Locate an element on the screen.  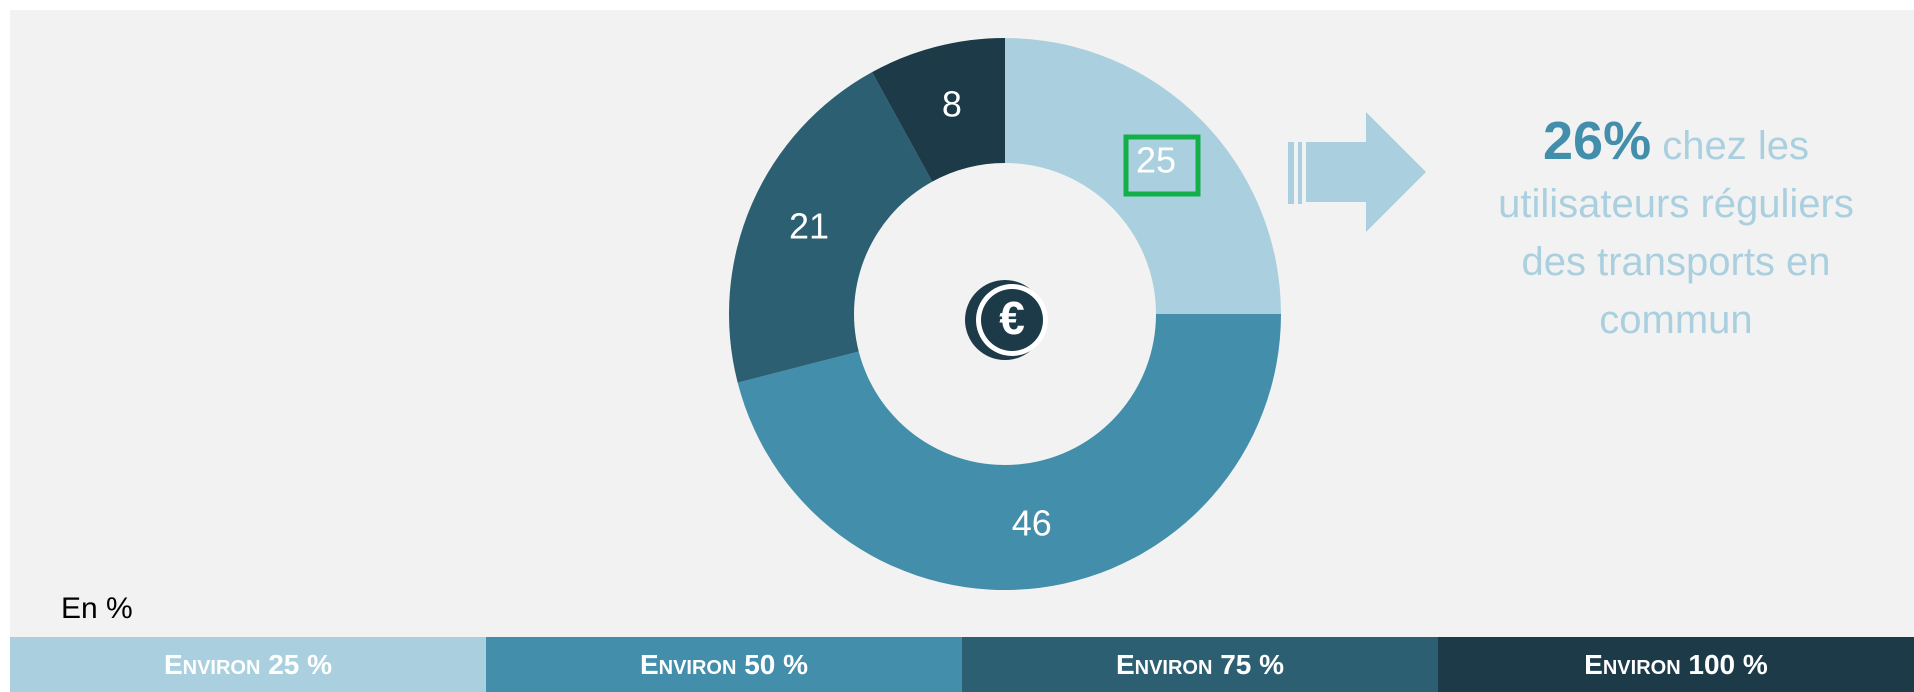
data-label: 21 is located at coordinates (809, 226).